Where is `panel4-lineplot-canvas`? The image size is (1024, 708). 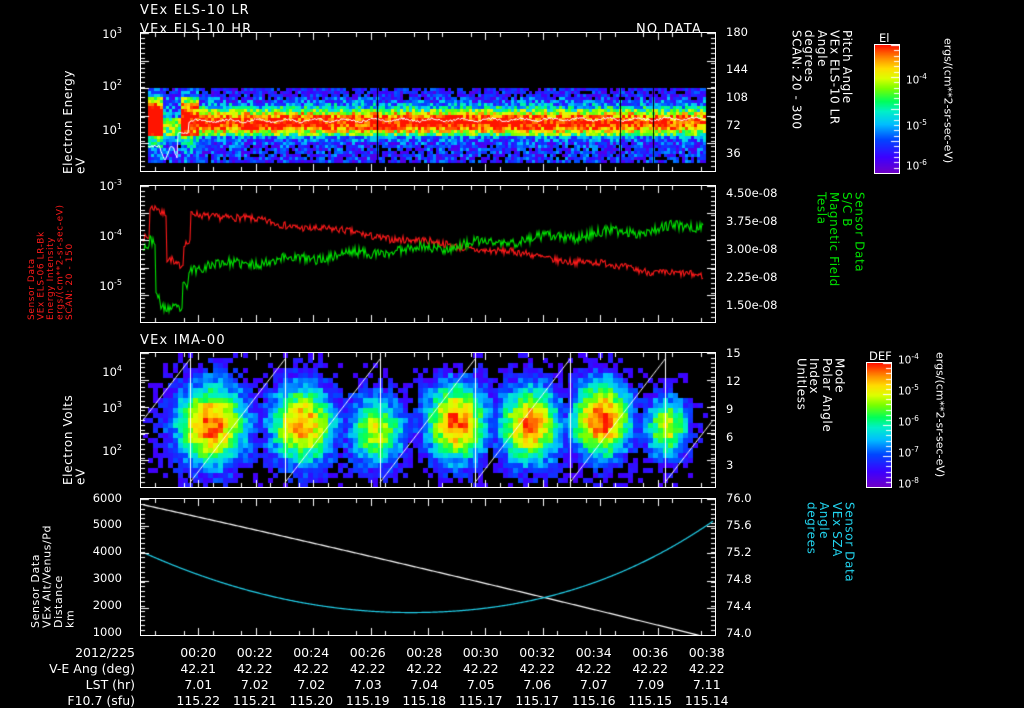 panel4-lineplot-canvas is located at coordinates (428, 567).